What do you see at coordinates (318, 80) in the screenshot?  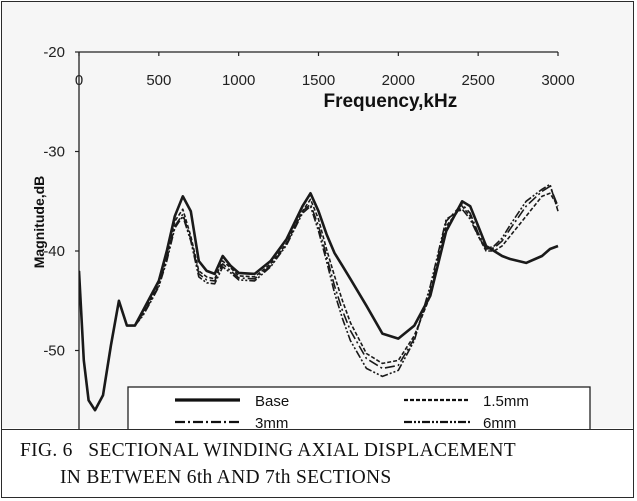 I see `x-tick-label: 1500` at bounding box center [318, 80].